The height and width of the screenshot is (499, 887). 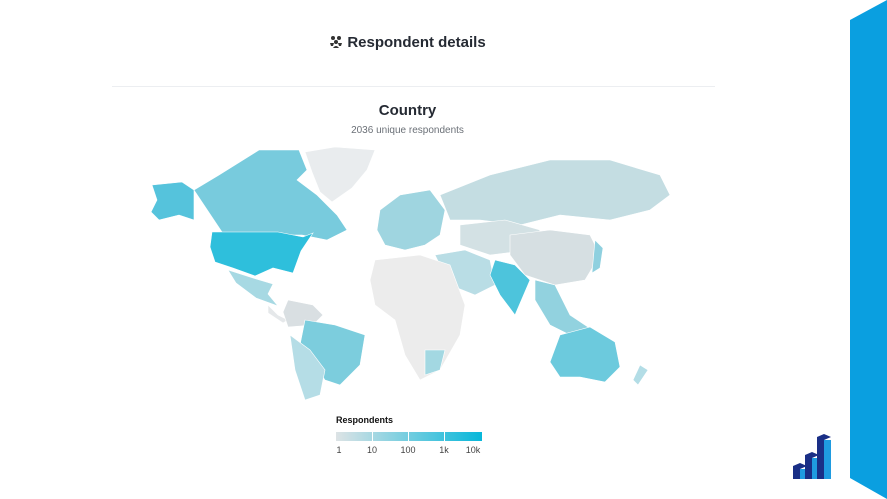 I want to click on legend-tick: 100, so click(x=408, y=450).